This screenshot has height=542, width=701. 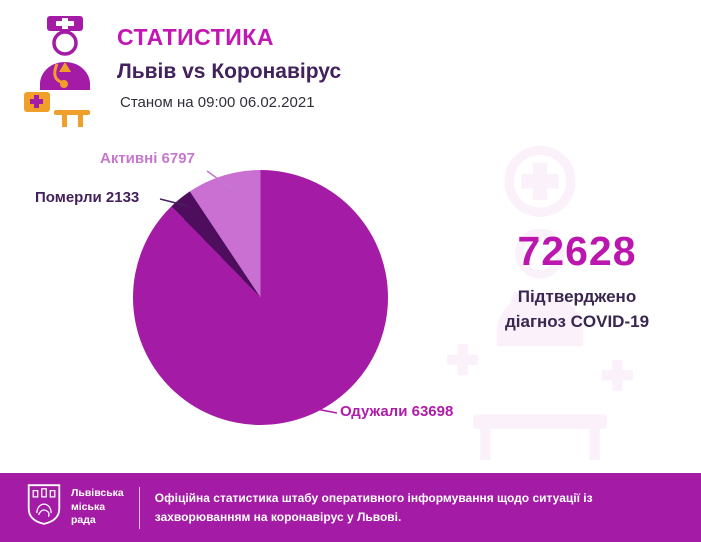 I want to click on pie-label-active: Активні 6797, so click(x=147, y=158).